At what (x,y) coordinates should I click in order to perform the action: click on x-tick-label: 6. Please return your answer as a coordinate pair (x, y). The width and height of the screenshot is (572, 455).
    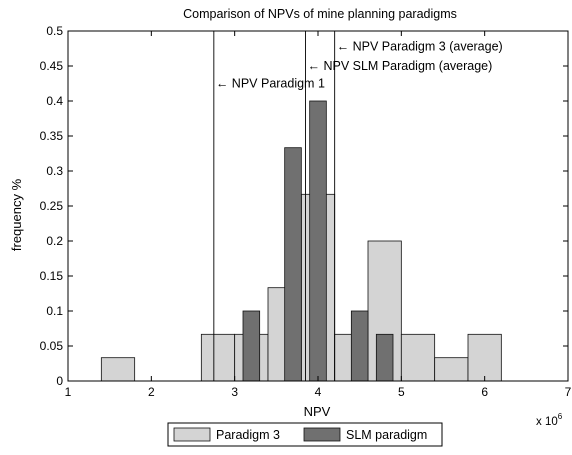
    Looking at the image, I should click on (484, 392).